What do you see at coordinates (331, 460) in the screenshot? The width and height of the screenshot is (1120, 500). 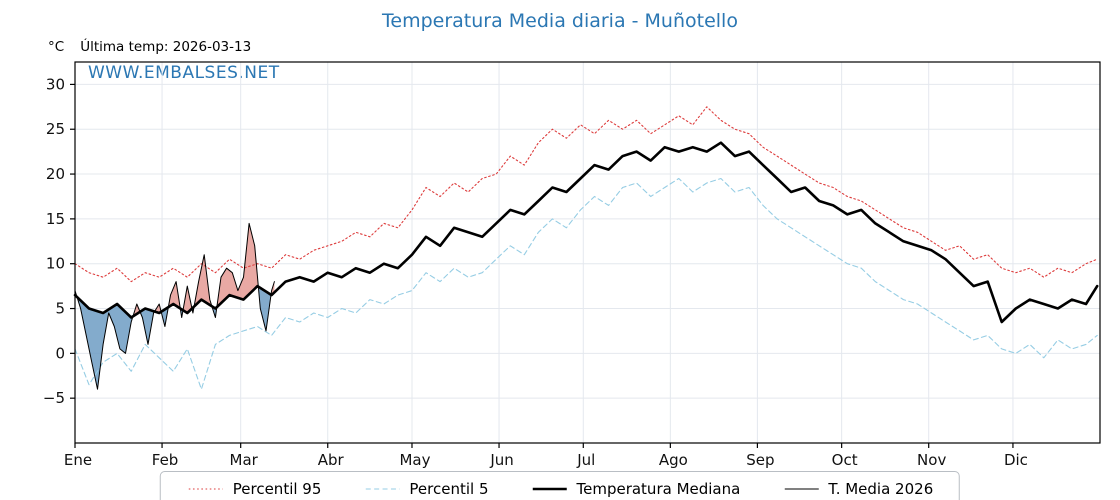 I see `svg-text: Abr` at bounding box center [331, 460].